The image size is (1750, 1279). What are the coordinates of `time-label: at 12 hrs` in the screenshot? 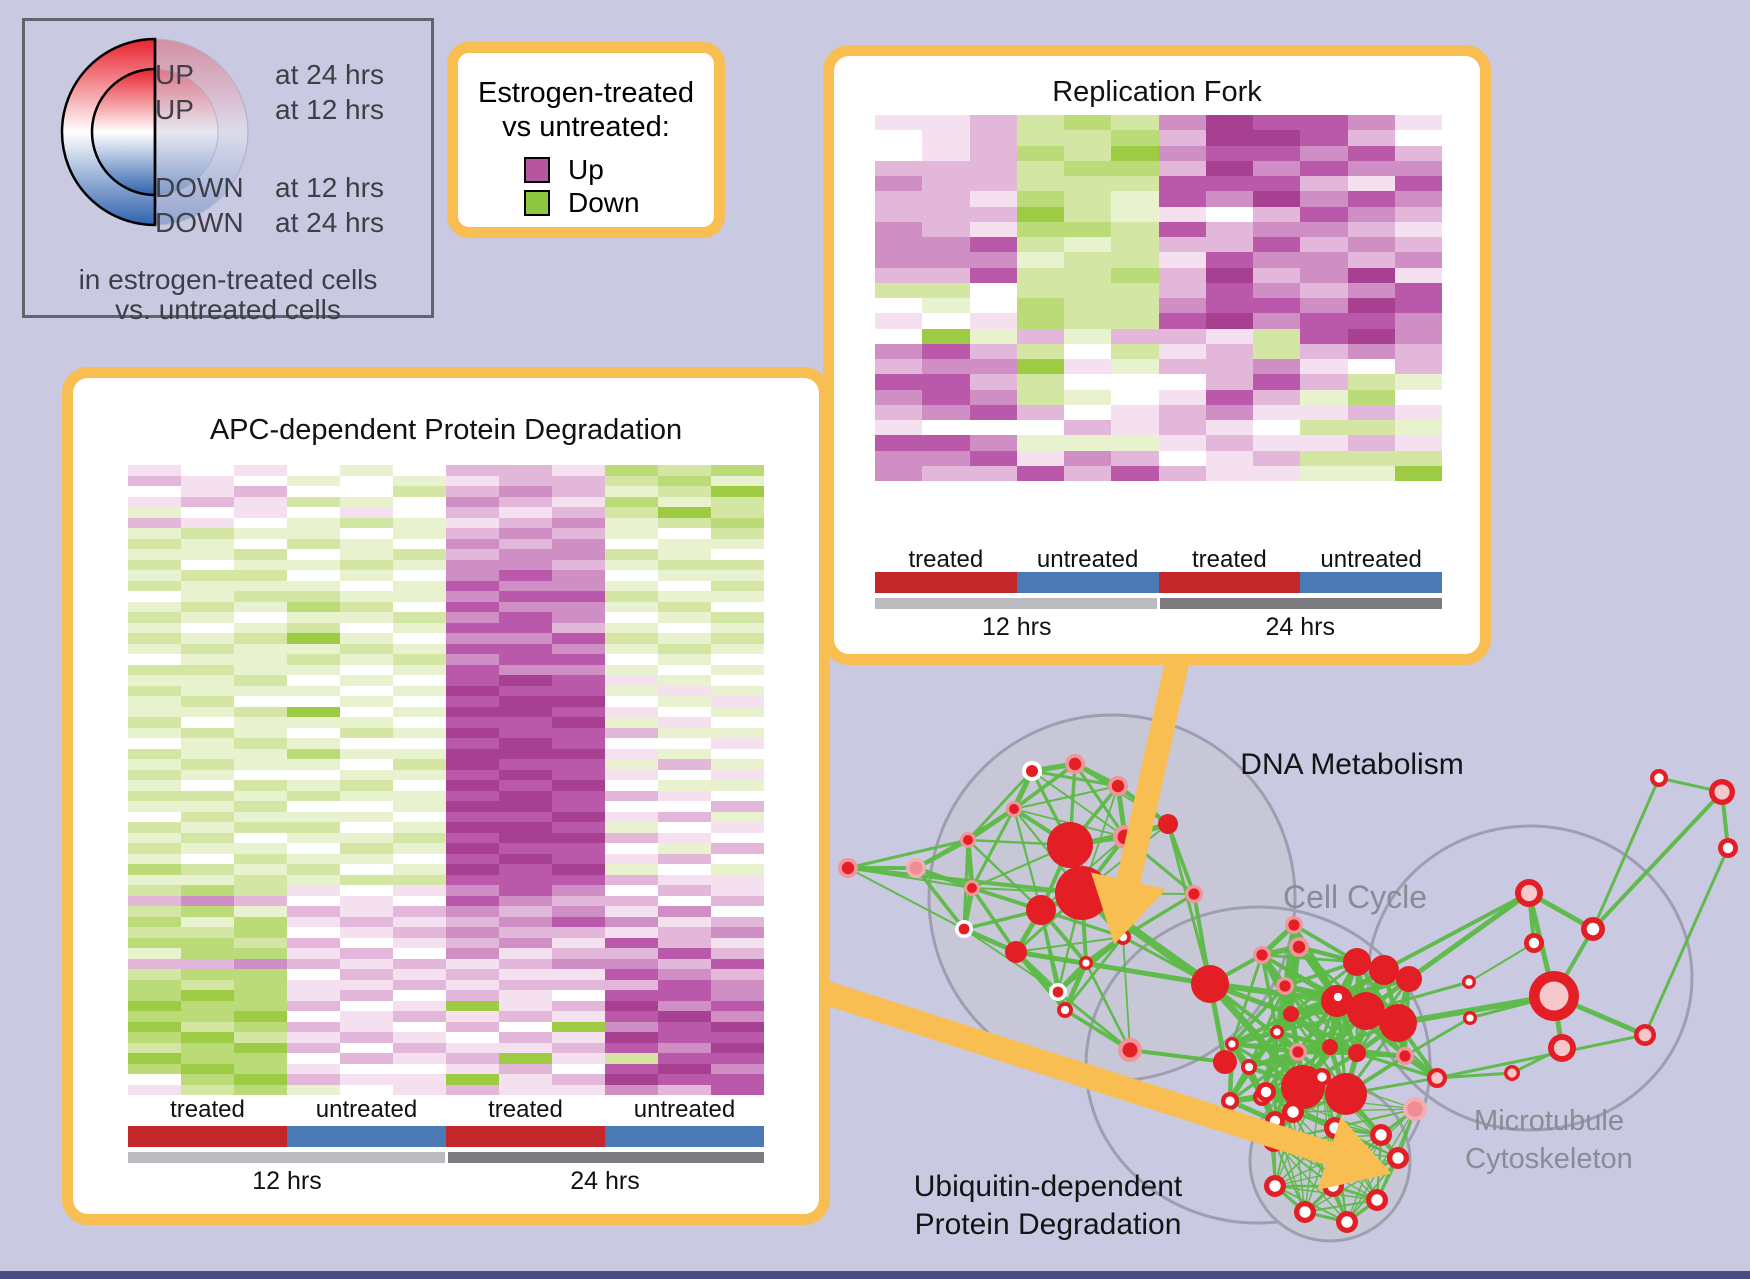 It's located at (329, 187).